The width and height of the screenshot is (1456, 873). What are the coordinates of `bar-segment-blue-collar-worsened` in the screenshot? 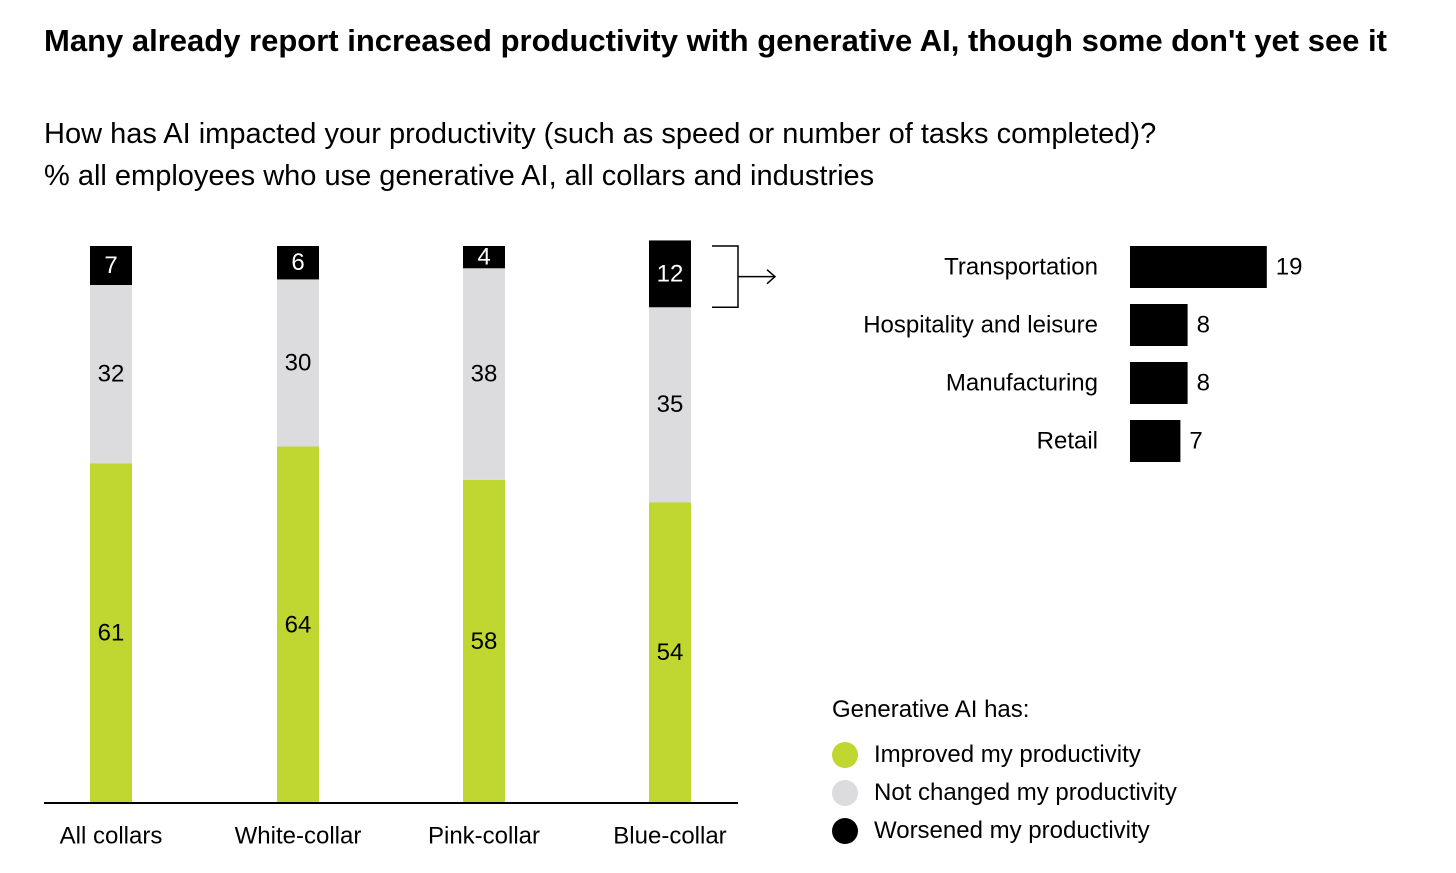 It's located at (670, 274).